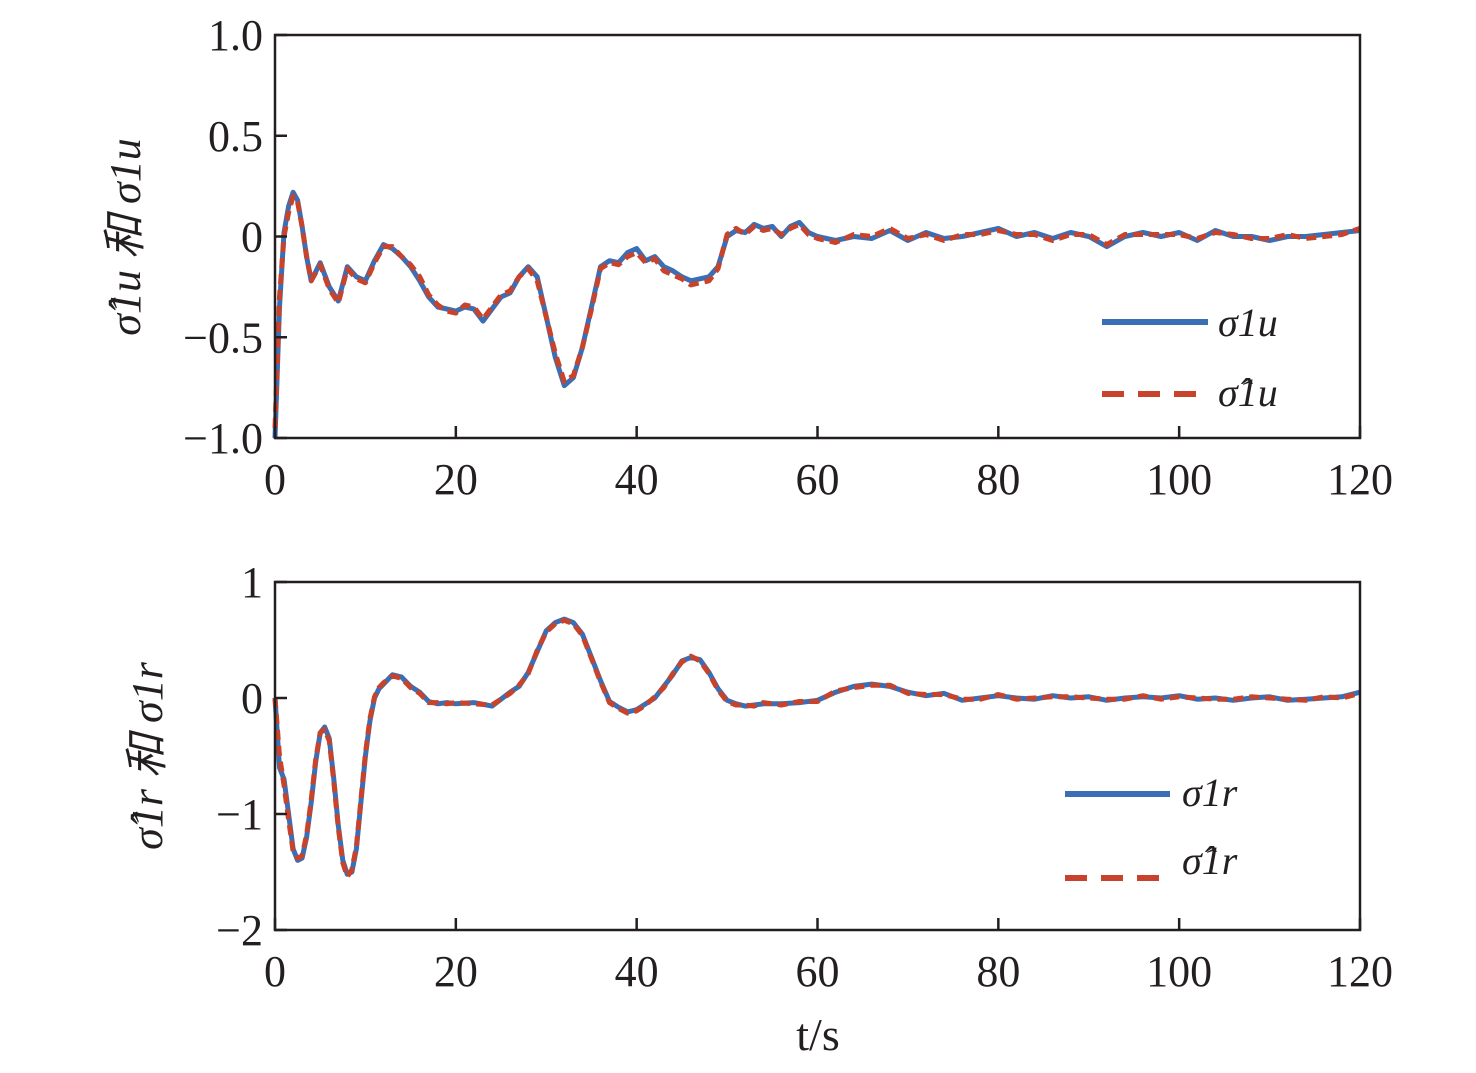 The image size is (1476, 1073). Describe the element at coordinates (223, 337) in the screenshot. I see `top-y-tick-label: −0.5` at that location.